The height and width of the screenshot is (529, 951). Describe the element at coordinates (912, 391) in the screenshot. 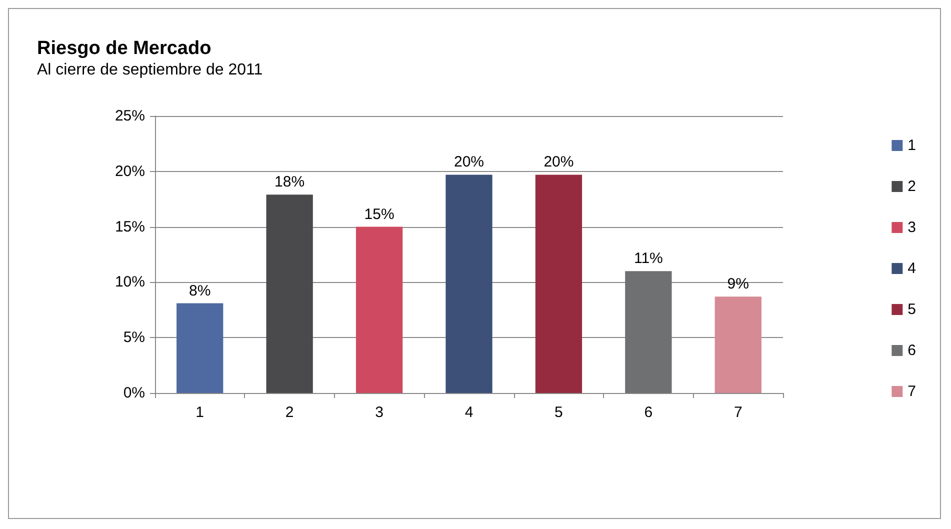

I see `legend-label: 7` at that location.